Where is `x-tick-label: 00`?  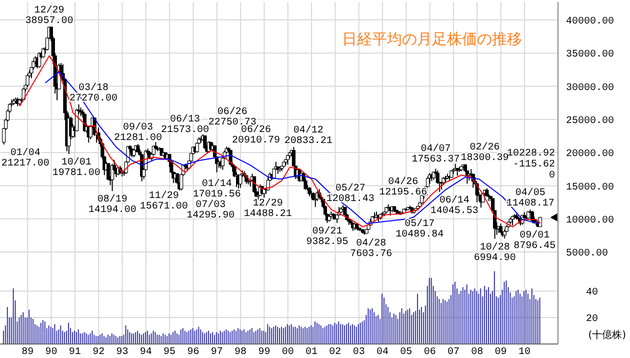 x-tick-label: 00 is located at coordinates (288, 352).